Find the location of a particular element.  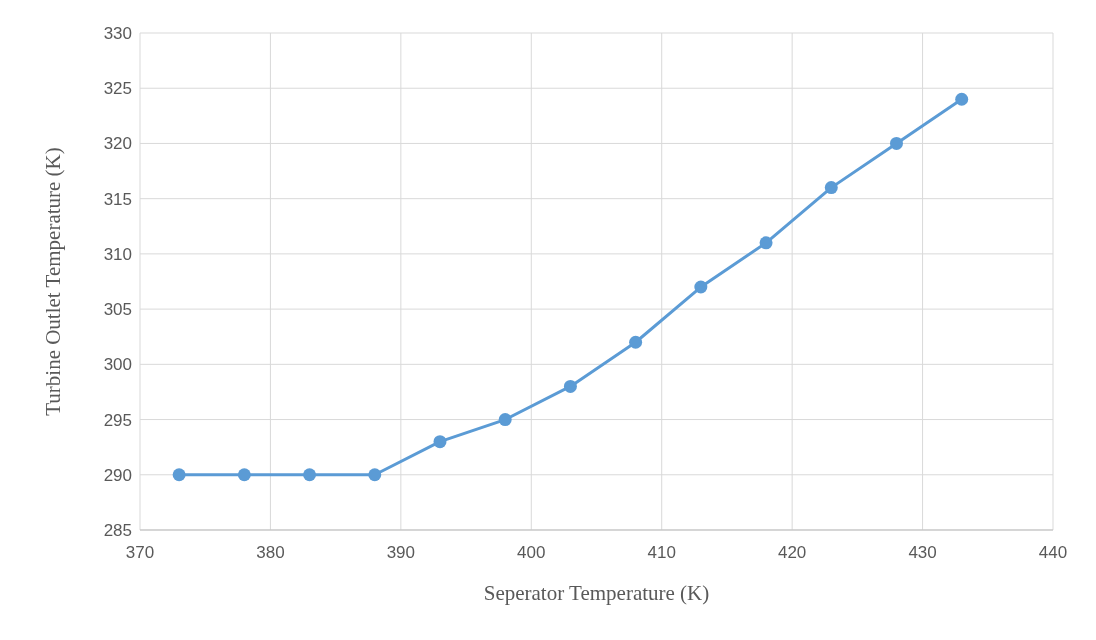

x-tick-label: 420 is located at coordinates (792, 552).